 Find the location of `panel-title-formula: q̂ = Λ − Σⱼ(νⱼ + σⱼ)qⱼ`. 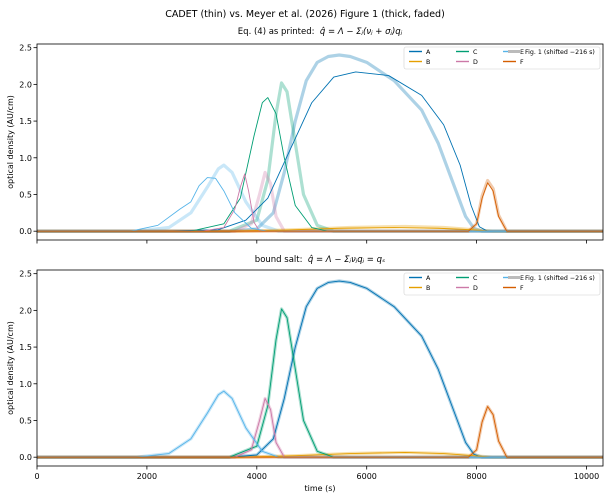

panel-title-formula: q̂ = Λ − Σⱼ(νⱼ + σⱼ)qⱼ is located at coordinates (361, 31).